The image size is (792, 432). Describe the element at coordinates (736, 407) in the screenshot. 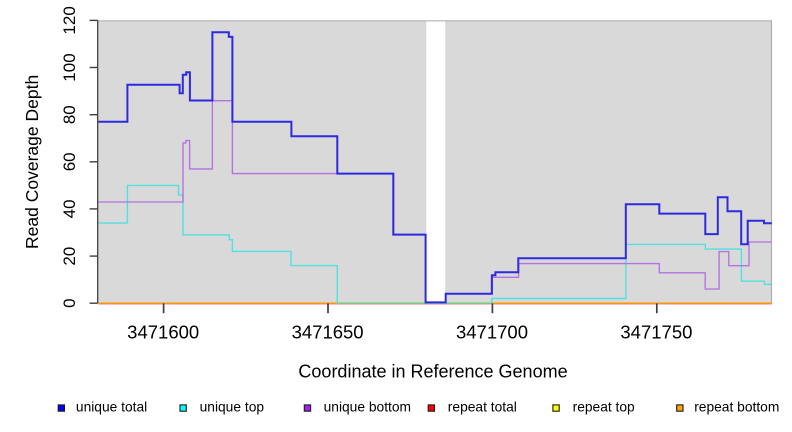

I see `svg-text: repeat bottom` at that location.